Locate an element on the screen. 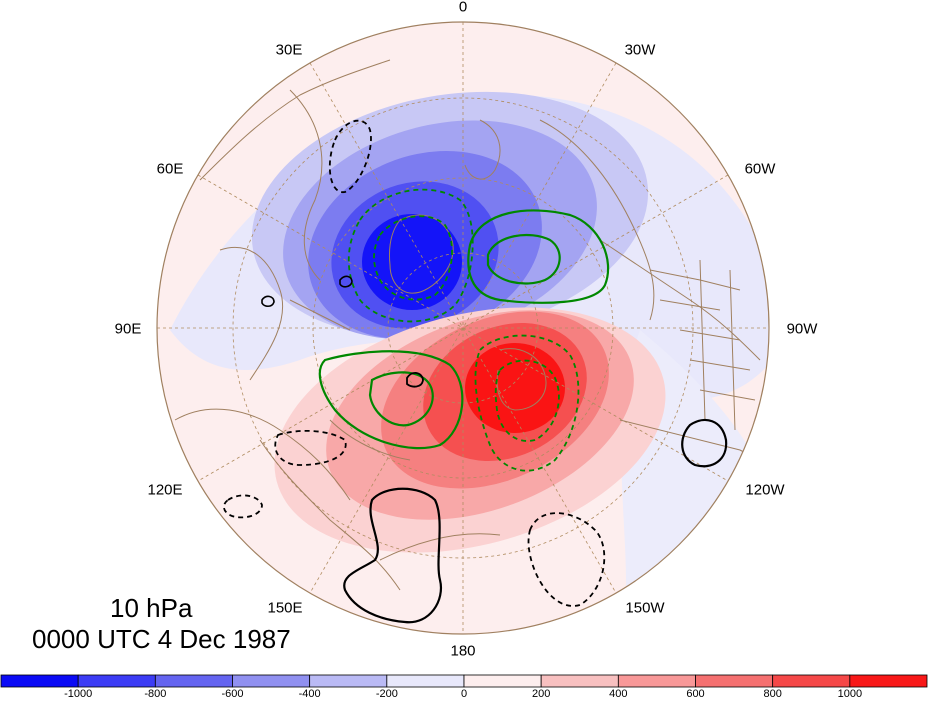  lon-label-60e: 60E is located at coordinates (170, 169).